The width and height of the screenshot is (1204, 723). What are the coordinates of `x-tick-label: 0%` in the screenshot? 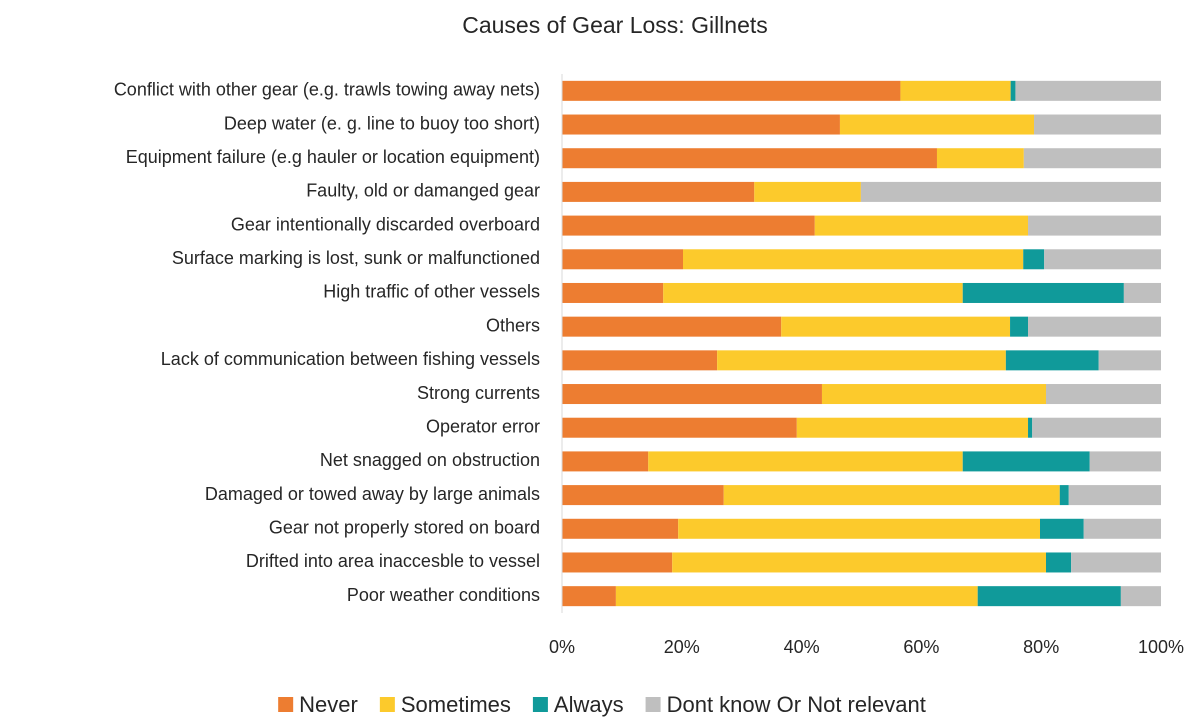 It's located at (562, 647).